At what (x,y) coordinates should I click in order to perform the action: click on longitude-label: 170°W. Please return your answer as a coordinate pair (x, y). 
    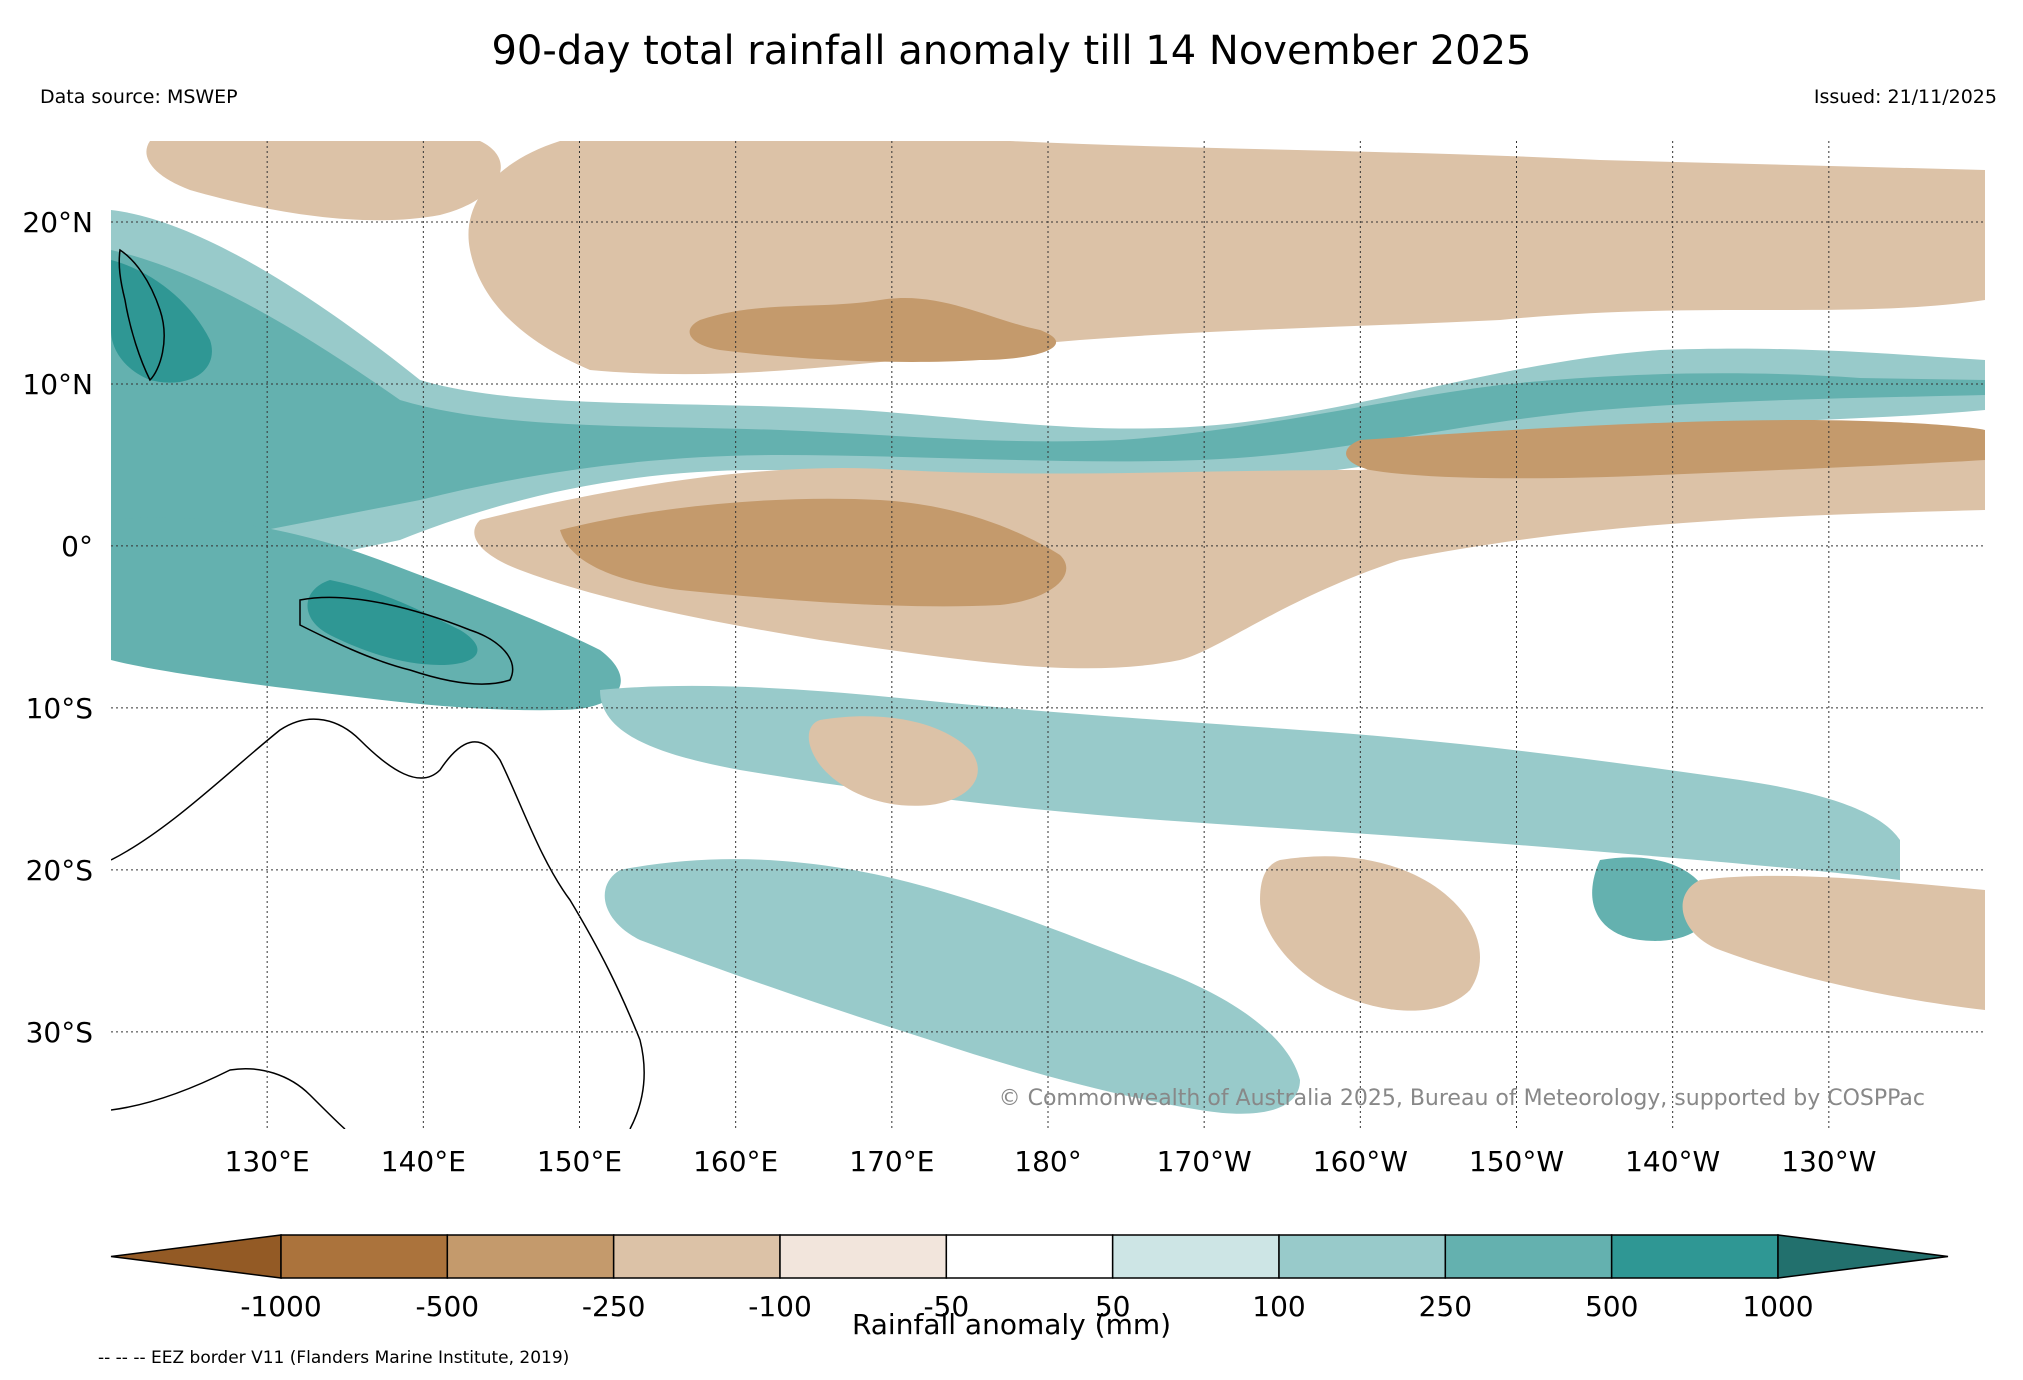
    Looking at the image, I should click on (1204, 1161).